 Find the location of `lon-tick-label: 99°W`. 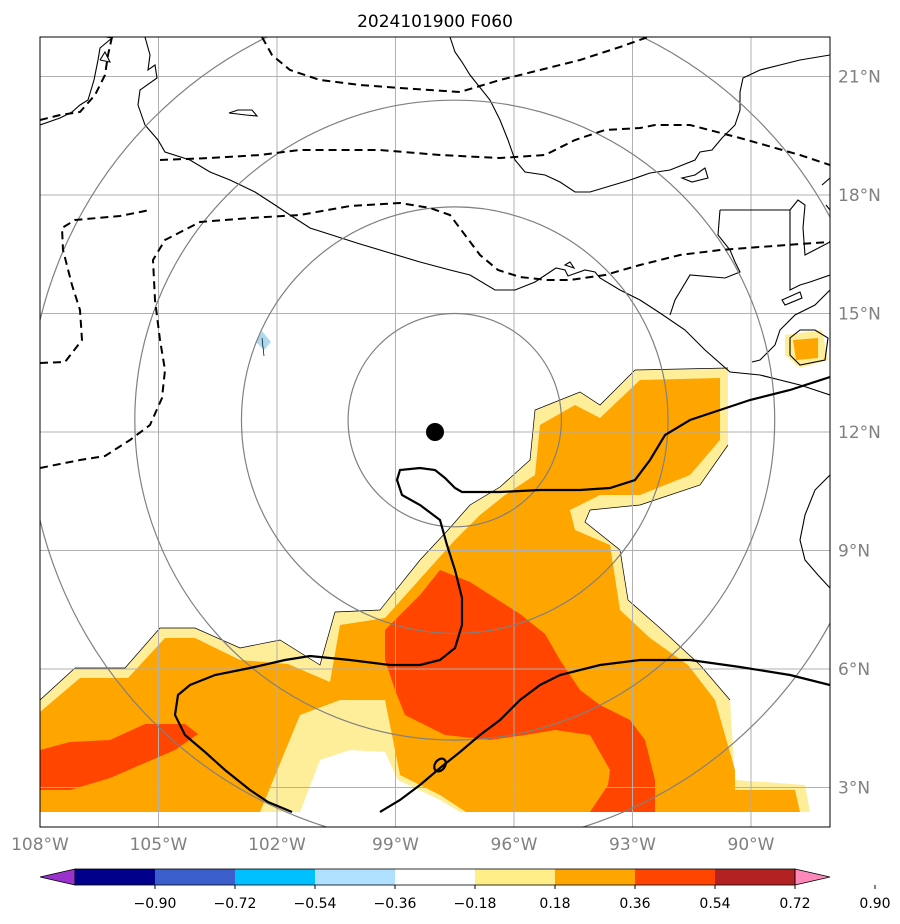

lon-tick-label: 99°W is located at coordinates (395, 845).